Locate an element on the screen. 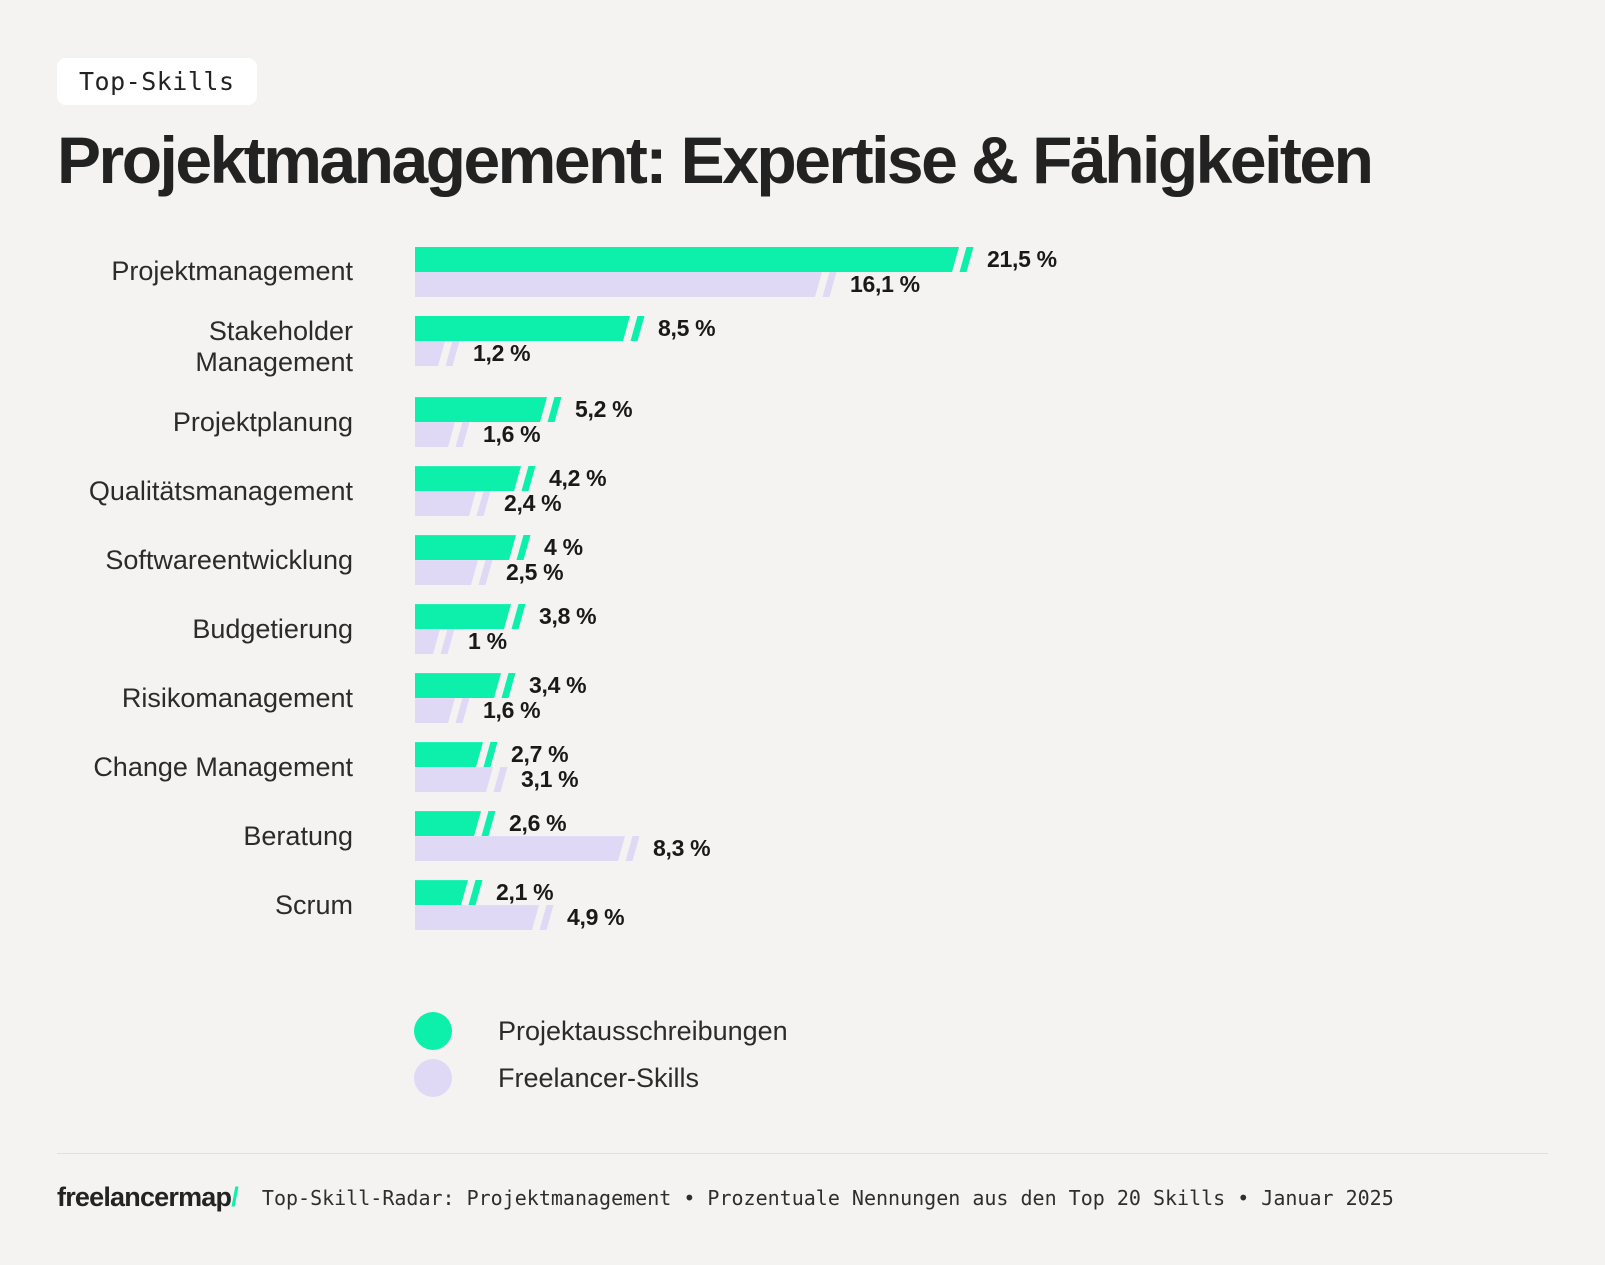 Image resolution: width=1605 pixels, height=1265 pixels. bar-value-label: 4,2 % is located at coordinates (578, 478).